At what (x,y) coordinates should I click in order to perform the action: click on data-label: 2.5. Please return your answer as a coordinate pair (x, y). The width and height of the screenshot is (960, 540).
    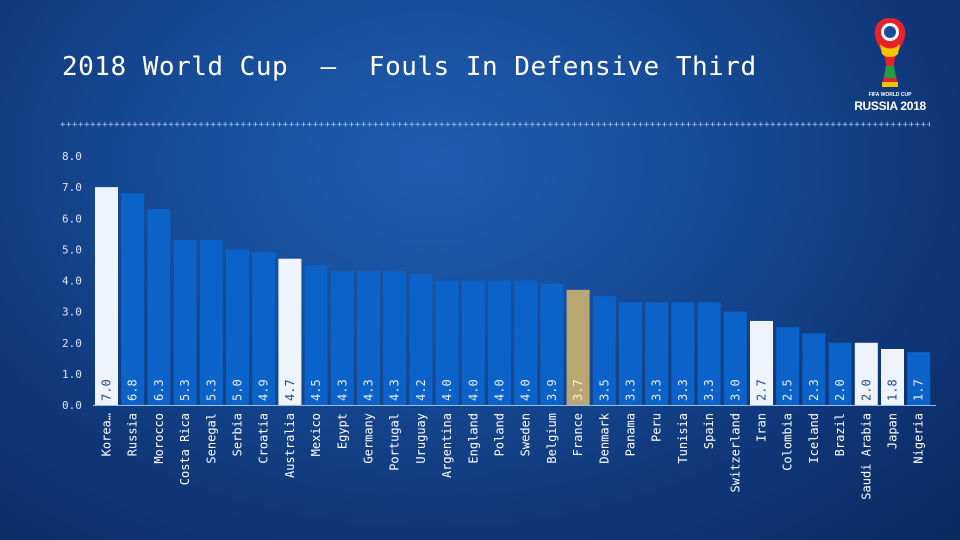
    Looking at the image, I should click on (788, 390).